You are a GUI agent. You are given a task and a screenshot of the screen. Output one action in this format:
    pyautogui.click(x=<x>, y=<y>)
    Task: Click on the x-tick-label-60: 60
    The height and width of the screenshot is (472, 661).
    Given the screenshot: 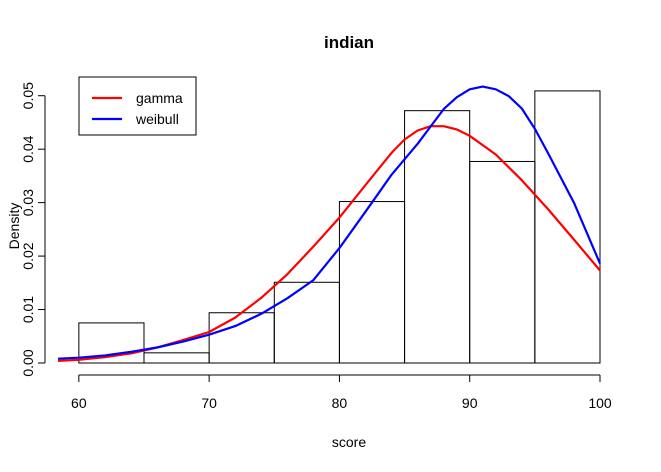 What is the action you would take?
    pyautogui.click(x=79, y=403)
    